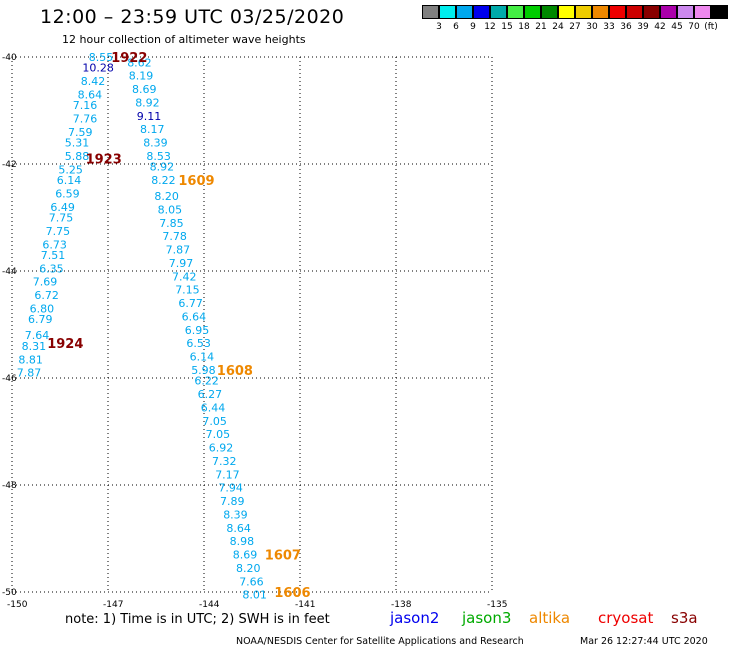 This screenshot has width=740, height=650. Describe the element at coordinates (77, 156) in the screenshot. I see `wave-height-value: 5.88` at that location.